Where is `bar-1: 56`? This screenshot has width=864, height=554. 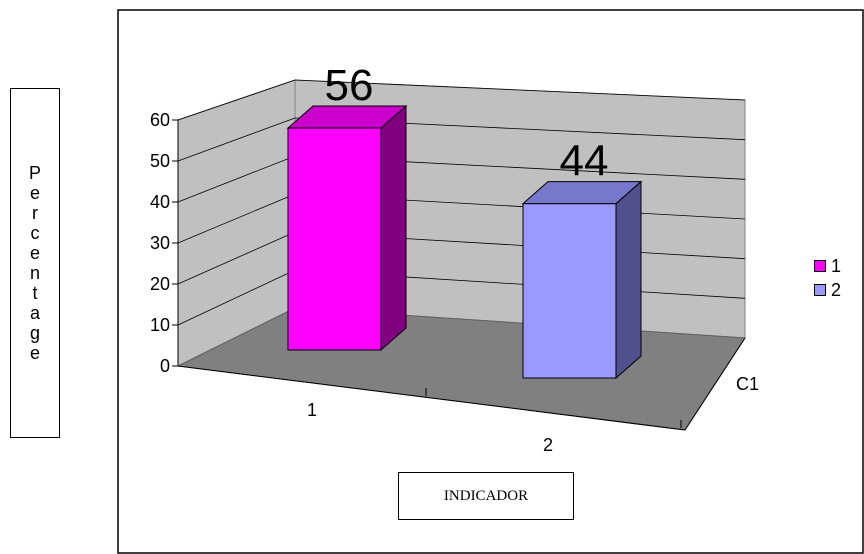
bar-1: 56 is located at coordinates (347, 206).